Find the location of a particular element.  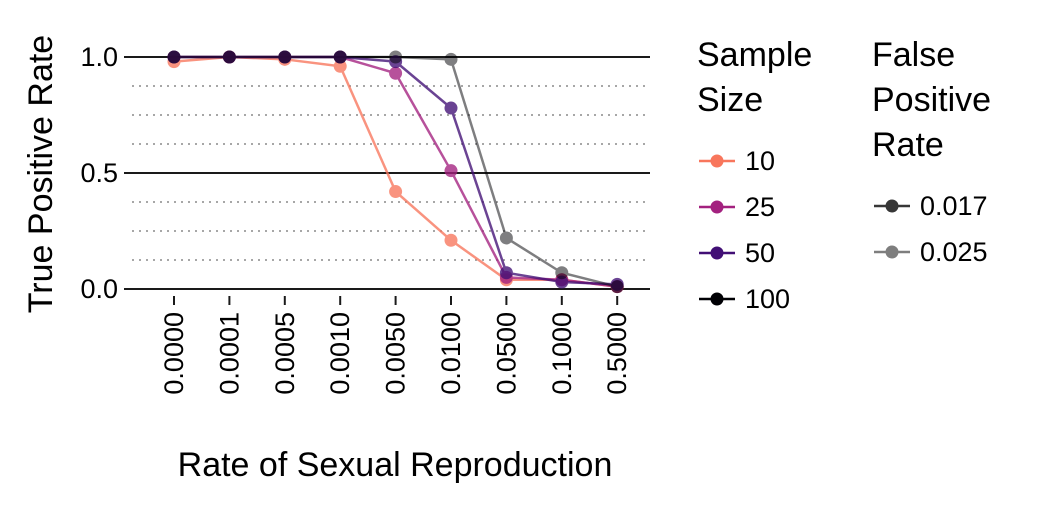

legend-group-2: False Positive Rate 0.017 0.025 is located at coordinates (931, 151).